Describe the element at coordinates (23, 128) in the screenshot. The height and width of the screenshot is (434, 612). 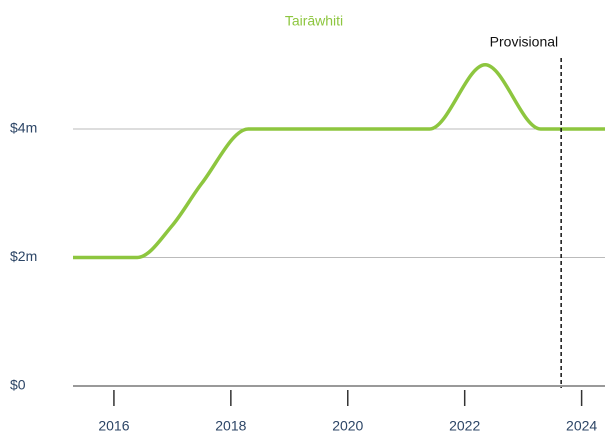
I see `y-tick-label: $4m` at that location.